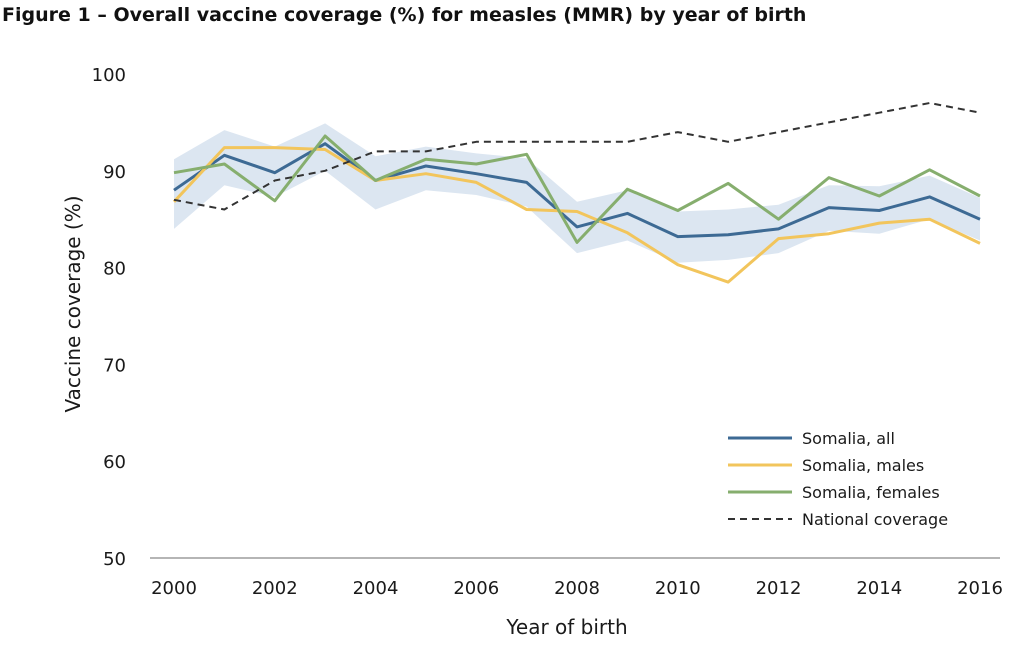 The width and height of the screenshot is (1024, 653). Describe the element at coordinates (980, 588) in the screenshot. I see `x-tick-label: 2016` at that location.